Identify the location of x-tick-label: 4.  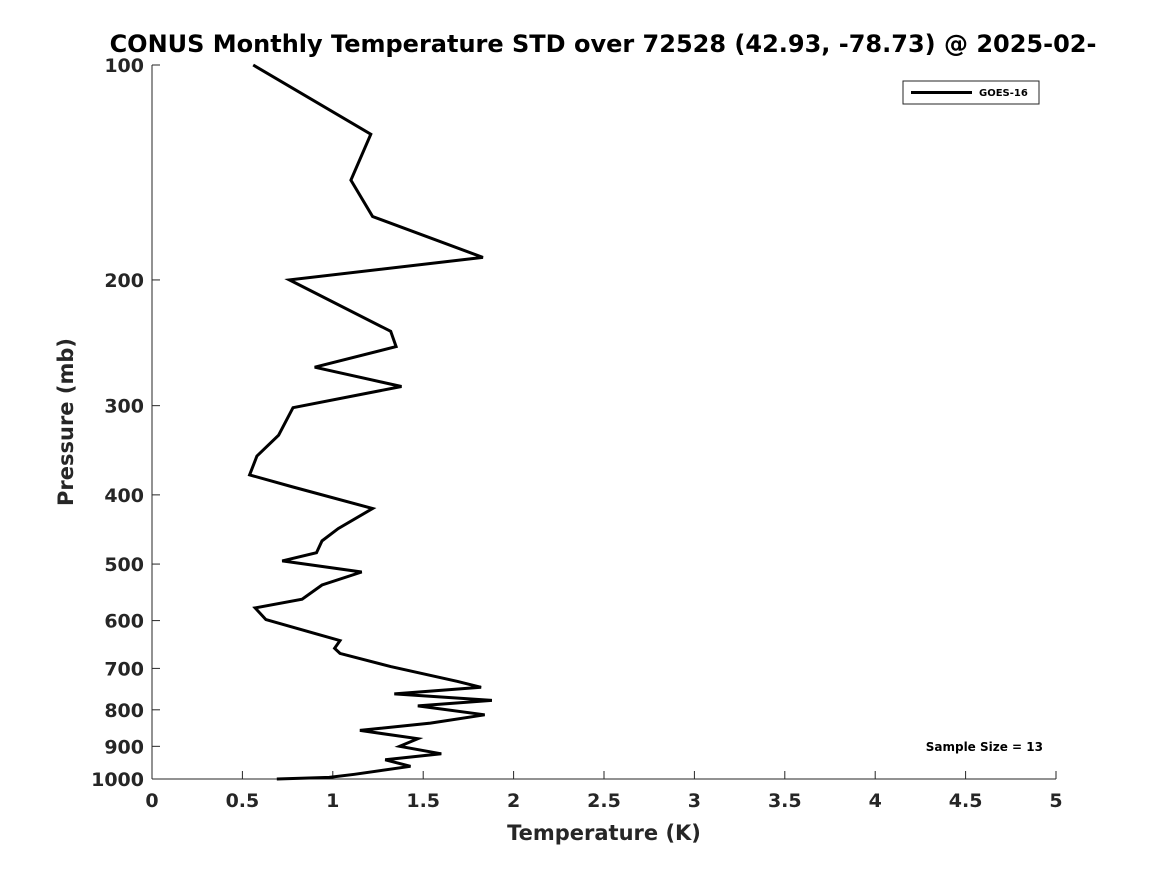
(875, 801).